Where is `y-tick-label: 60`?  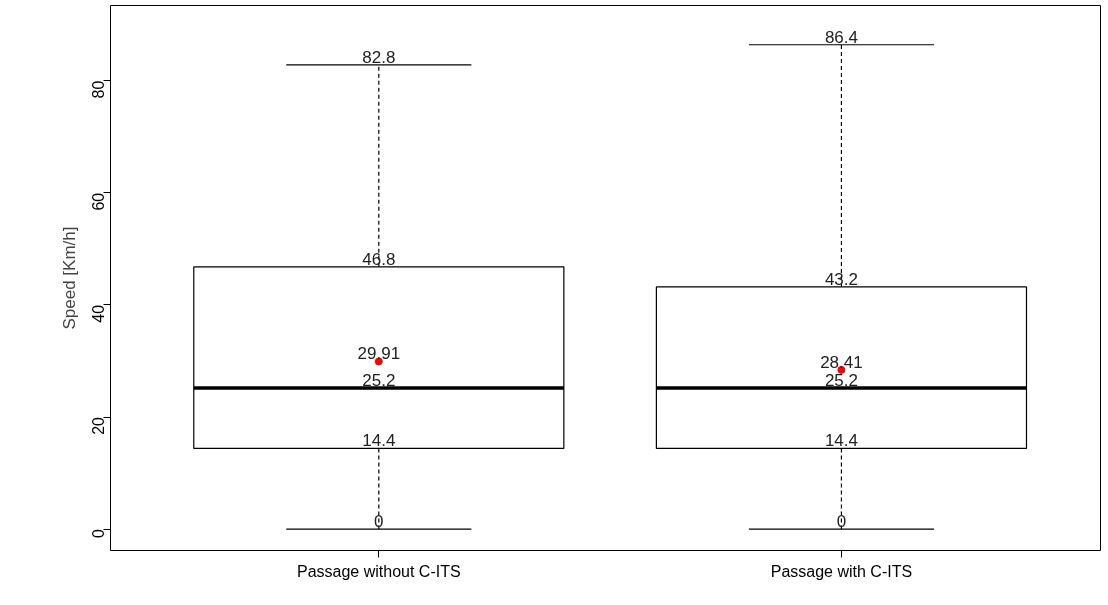 y-tick-label: 60 is located at coordinates (99, 201).